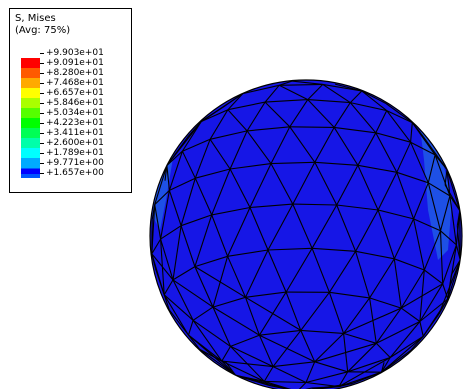  What do you see at coordinates (75, 163) in the screenshot?
I see `legend-value: +9.771e+00` at bounding box center [75, 163].